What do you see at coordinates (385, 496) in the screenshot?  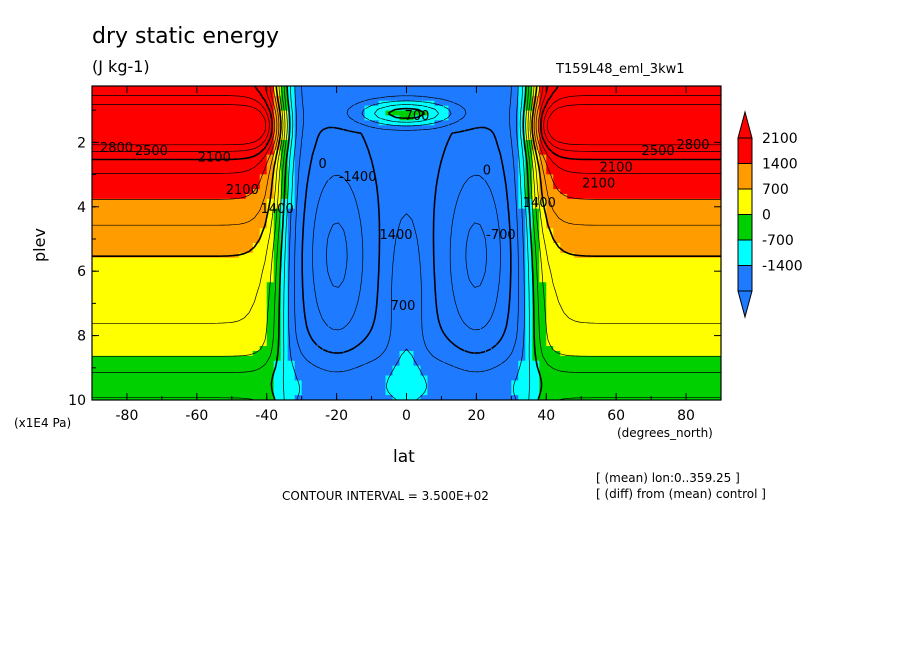 I see `contour-interval: CONTOUR INTERVAL = 3.500E+02` at bounding box center [385, 496].